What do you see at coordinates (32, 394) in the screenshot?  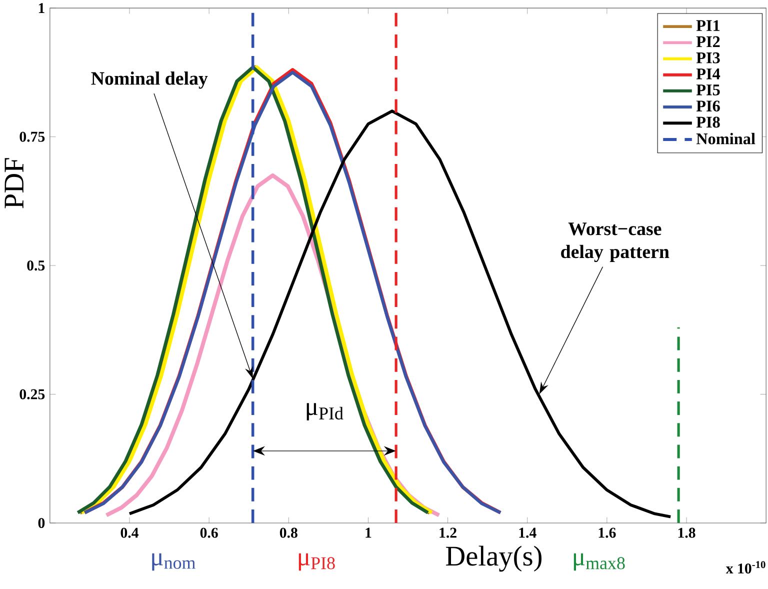 I see `y-tick-label: 0.25` at bounding box center [32, 394].